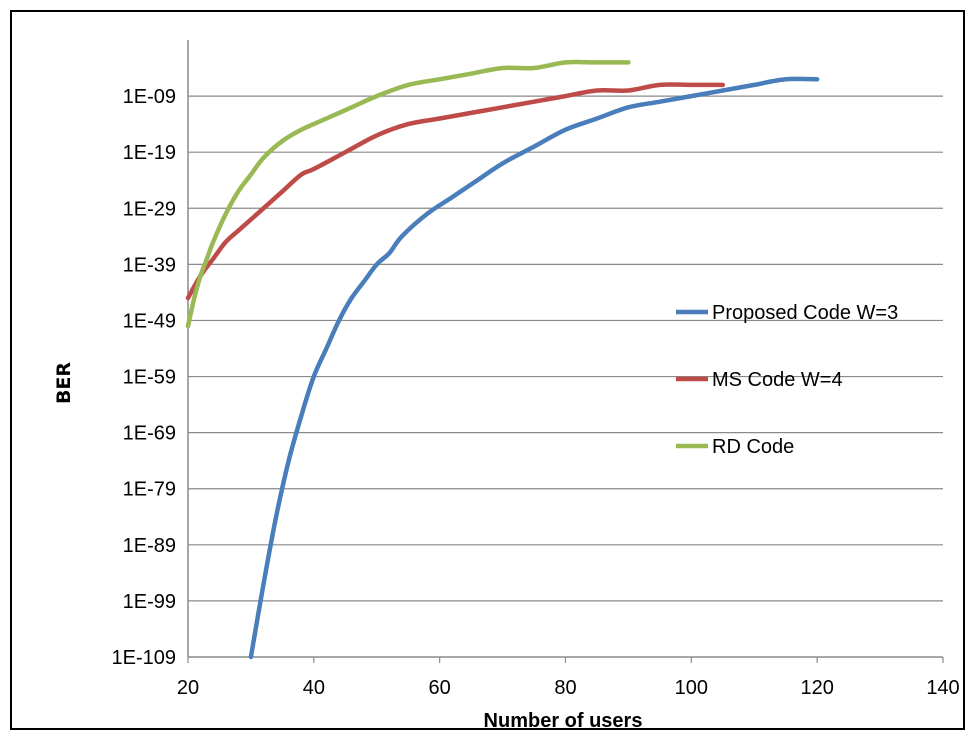 This screenshot has width=979, height=743. I want to click on x-tick-label: 100, so click(691, 688).